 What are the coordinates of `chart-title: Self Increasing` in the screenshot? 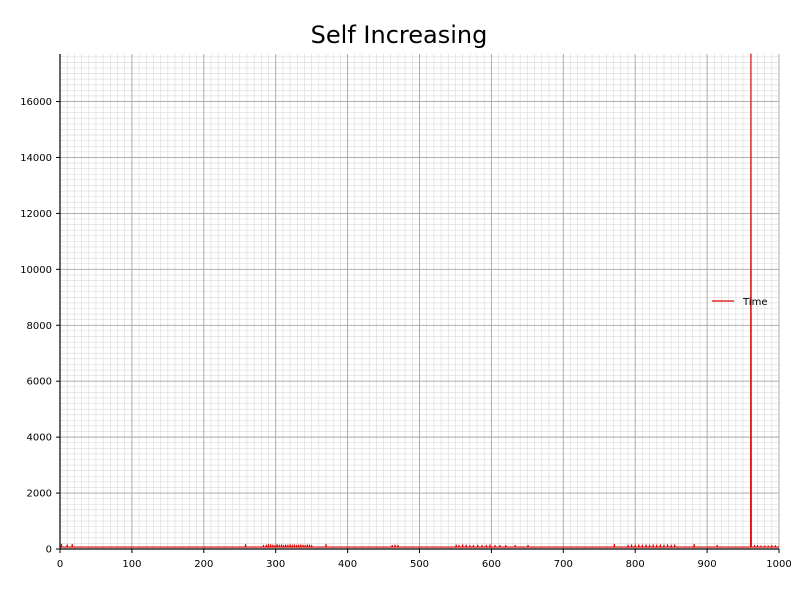 It's located at (399, 35).